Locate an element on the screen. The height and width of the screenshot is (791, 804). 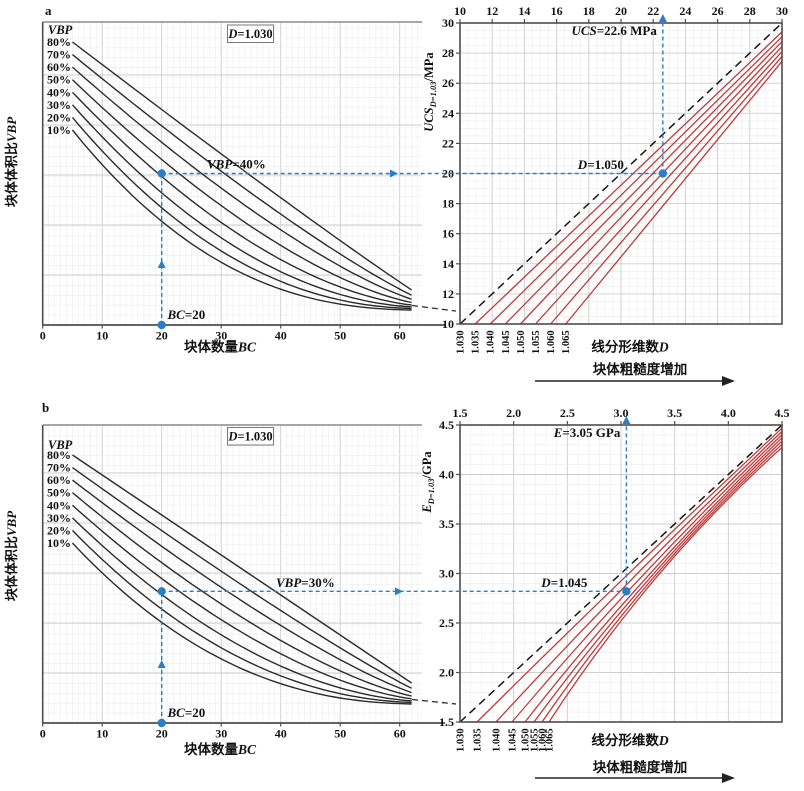
top-tick-label: 1.5 is located at coordinates (460, 413).